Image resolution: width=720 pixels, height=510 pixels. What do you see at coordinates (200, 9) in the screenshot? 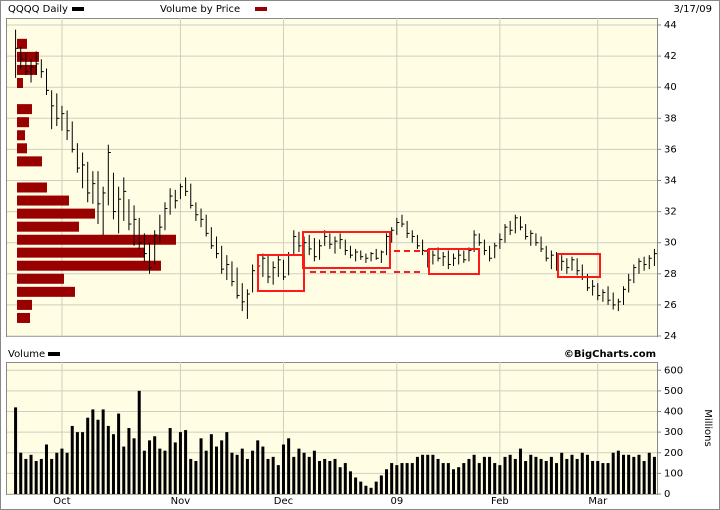
I see `overlay-legend: Volume by Price` at bounding box center [200, 9].